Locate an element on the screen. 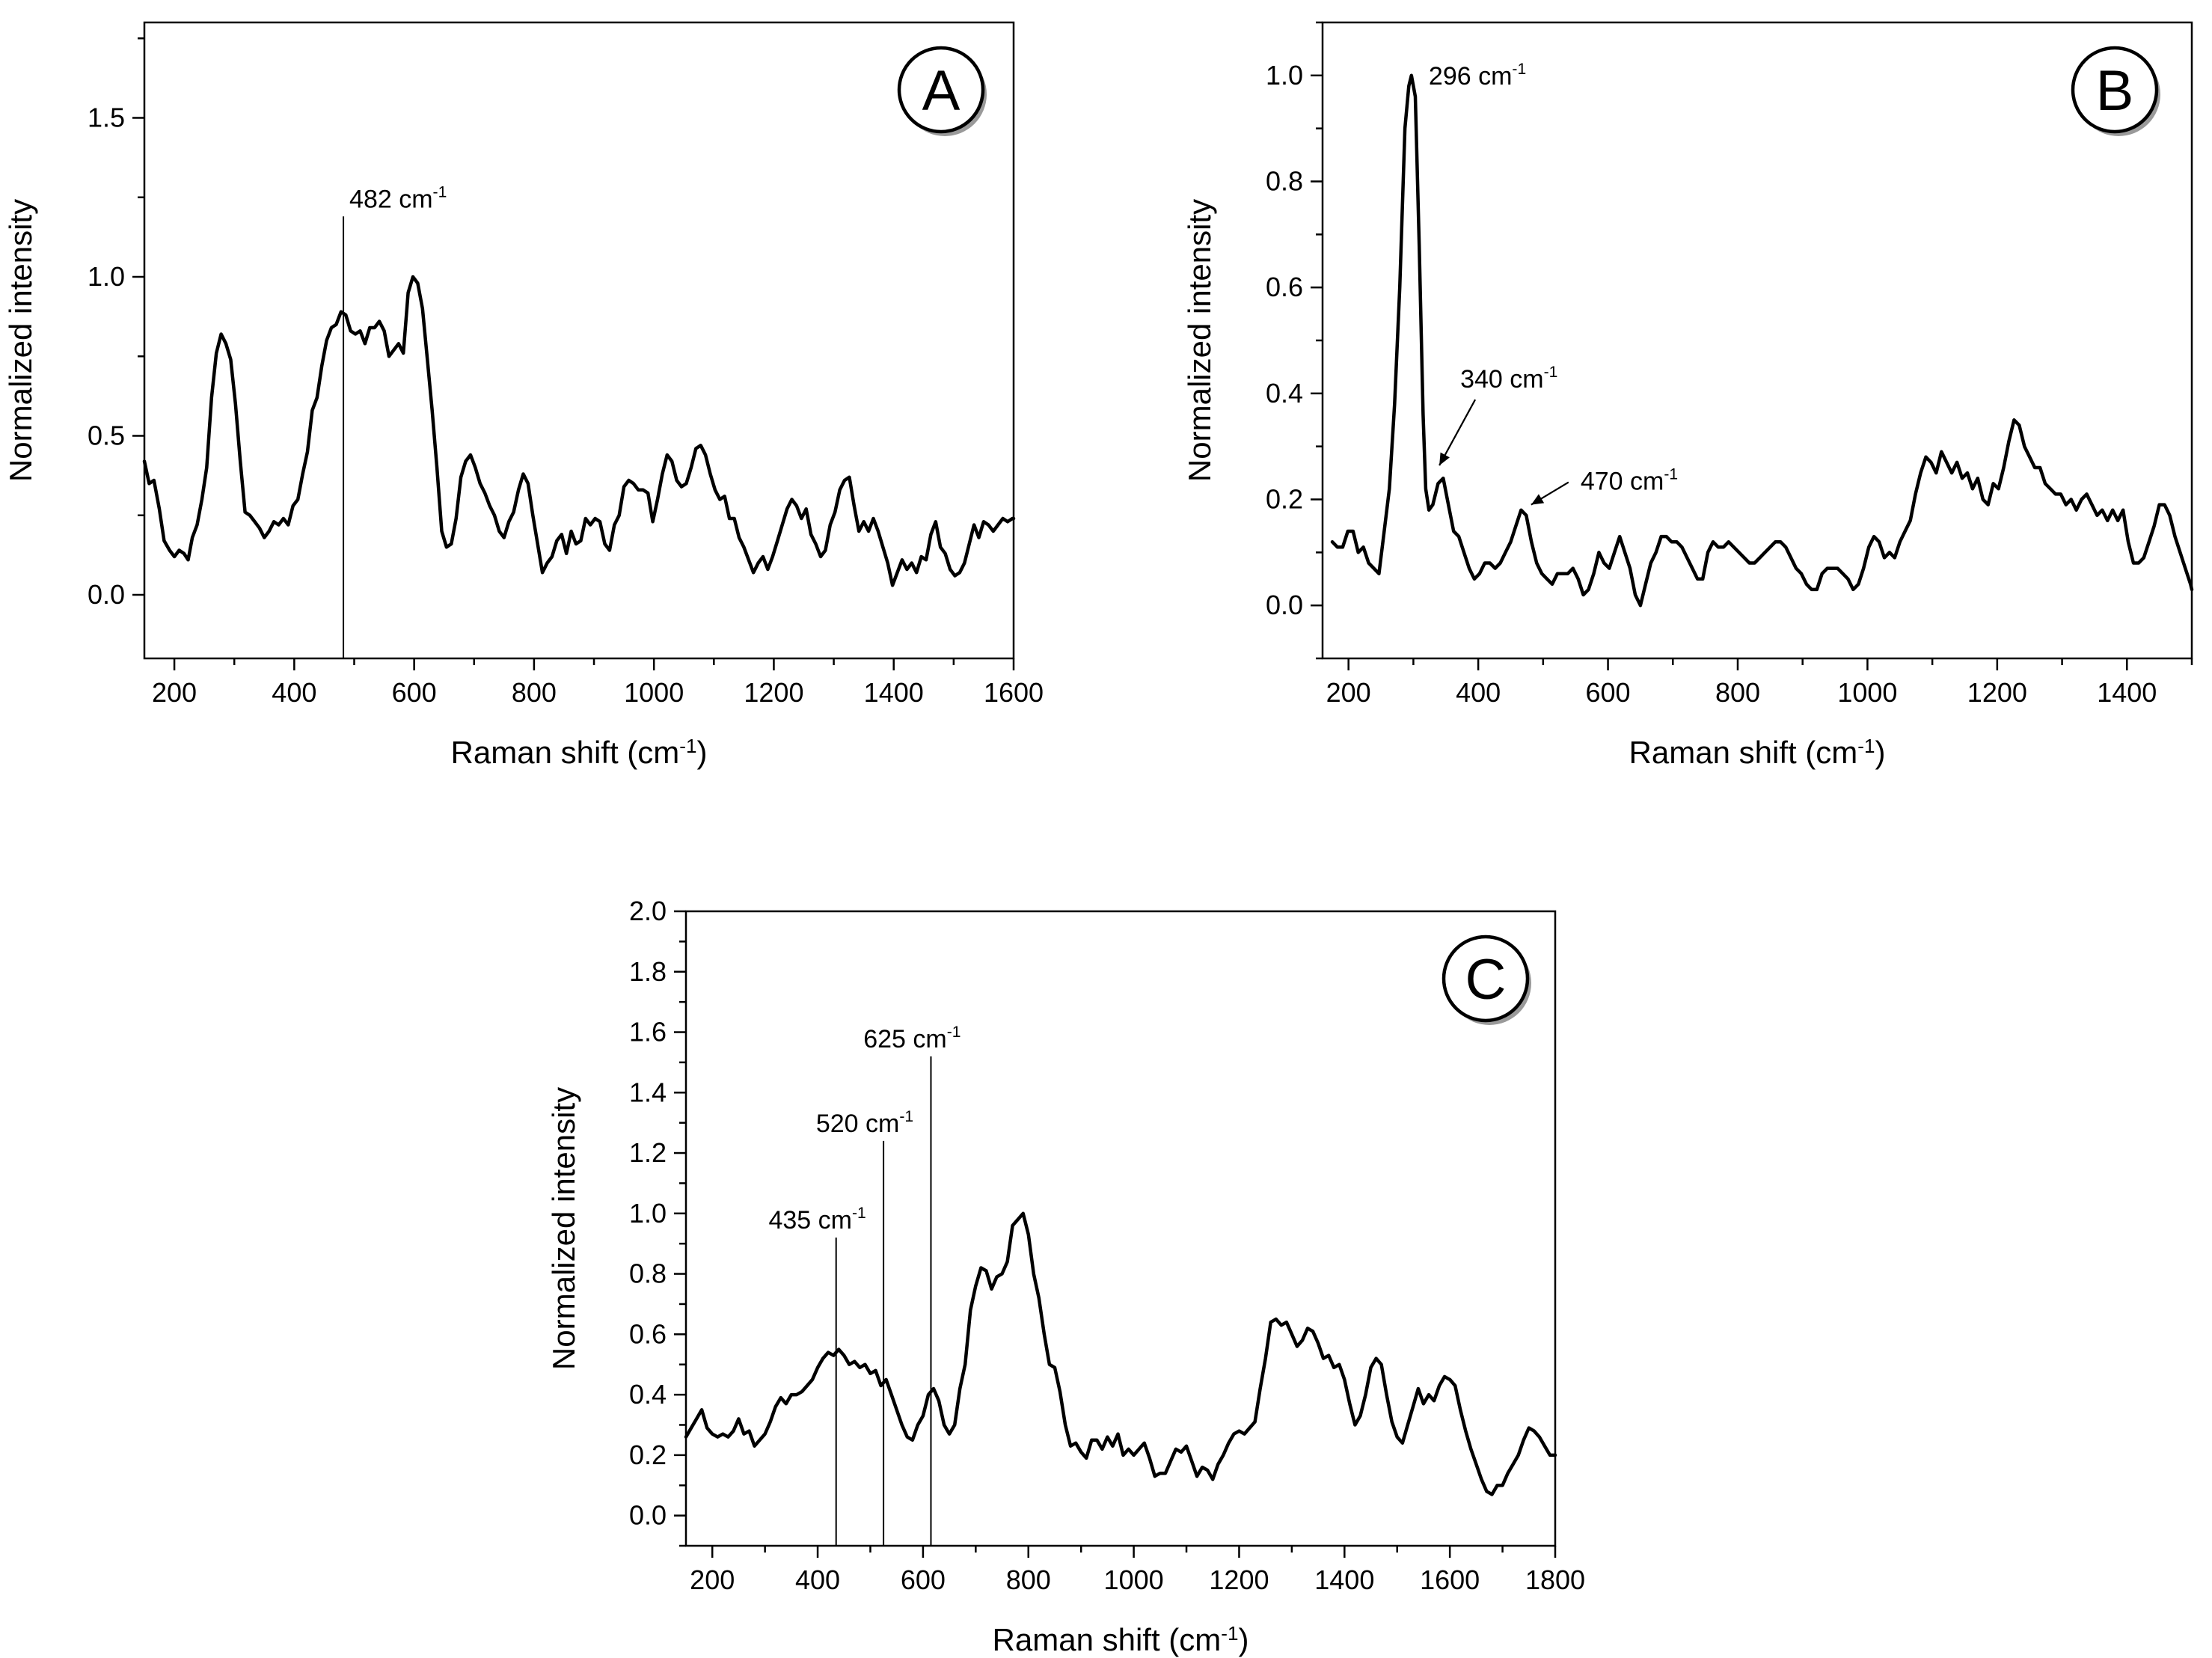 The image size is (2212, 1658). panel-letter: B is located at coordinates (2115, 91).